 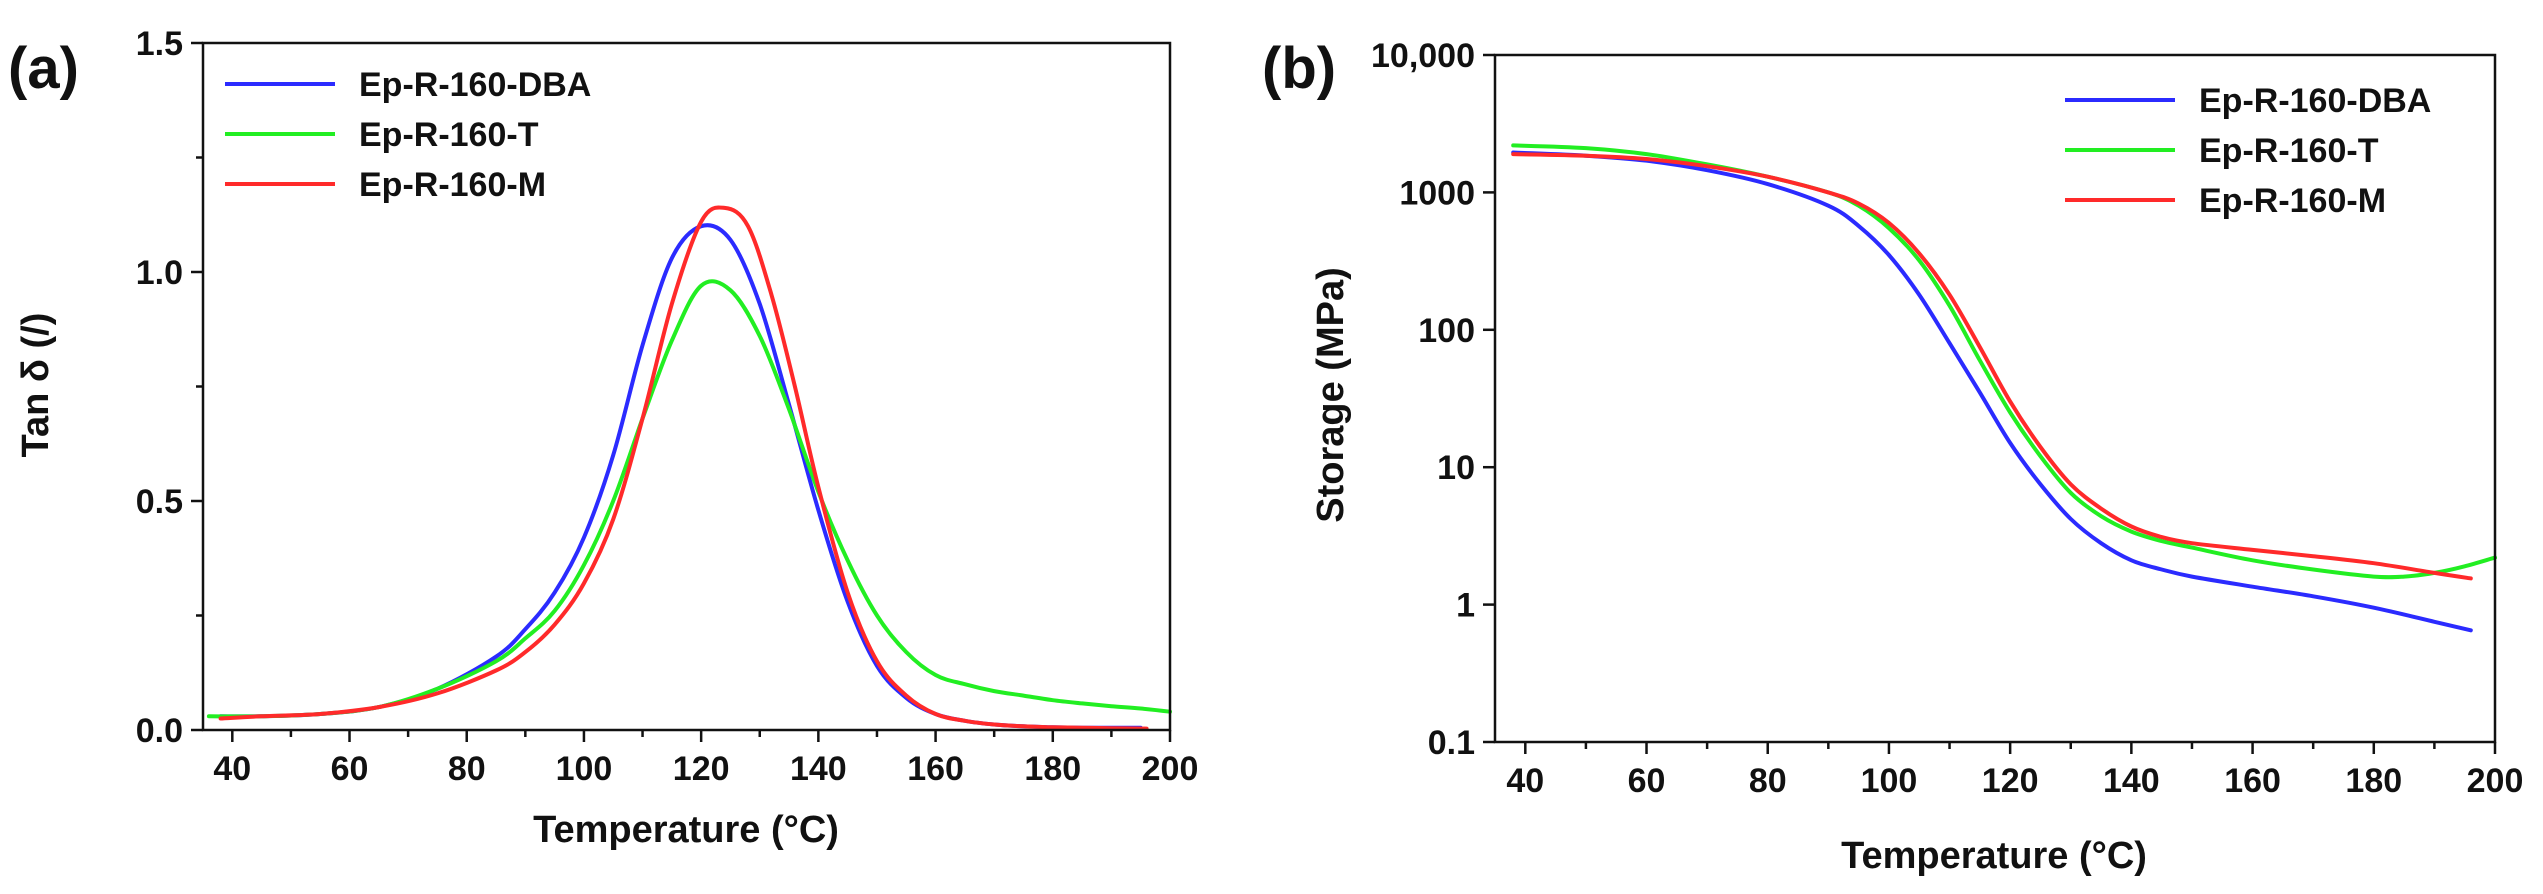 What do you see at coordinates (449, 135) in the screenshot?
I see `panel-a-legend-label: Ep-R-160-T` at bounding box center [449, 135].